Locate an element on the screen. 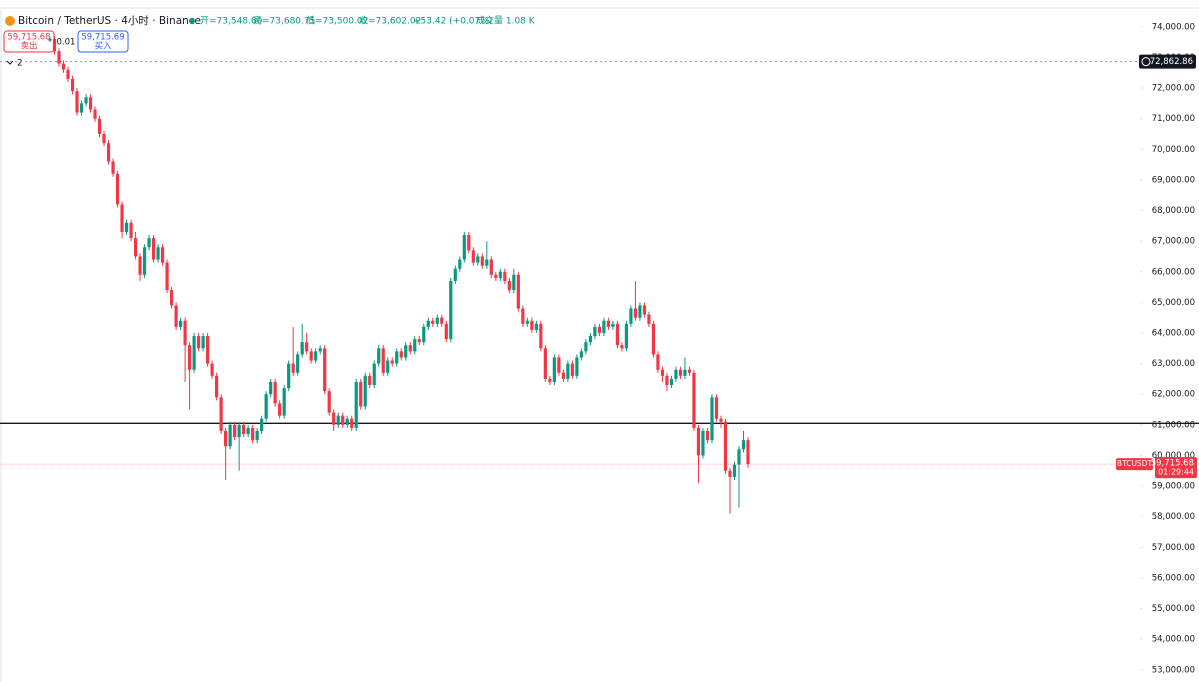 The height and width of the screenshot is (682, 1199). countdown: 01:29:44 is located at coordinates (1176, 472).